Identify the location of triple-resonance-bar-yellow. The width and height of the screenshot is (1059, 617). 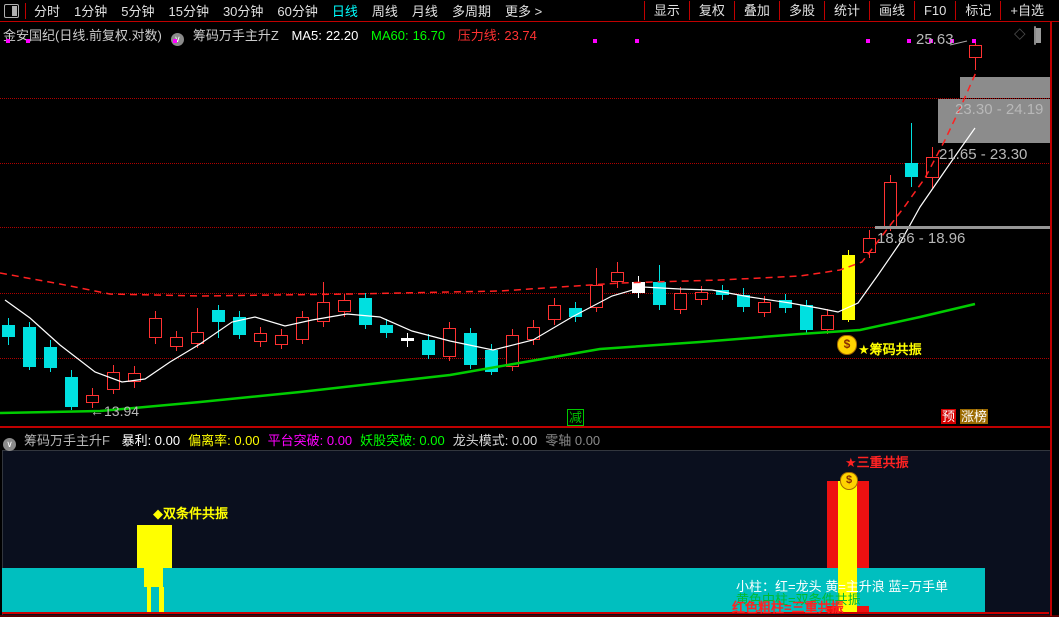
(847, 547).